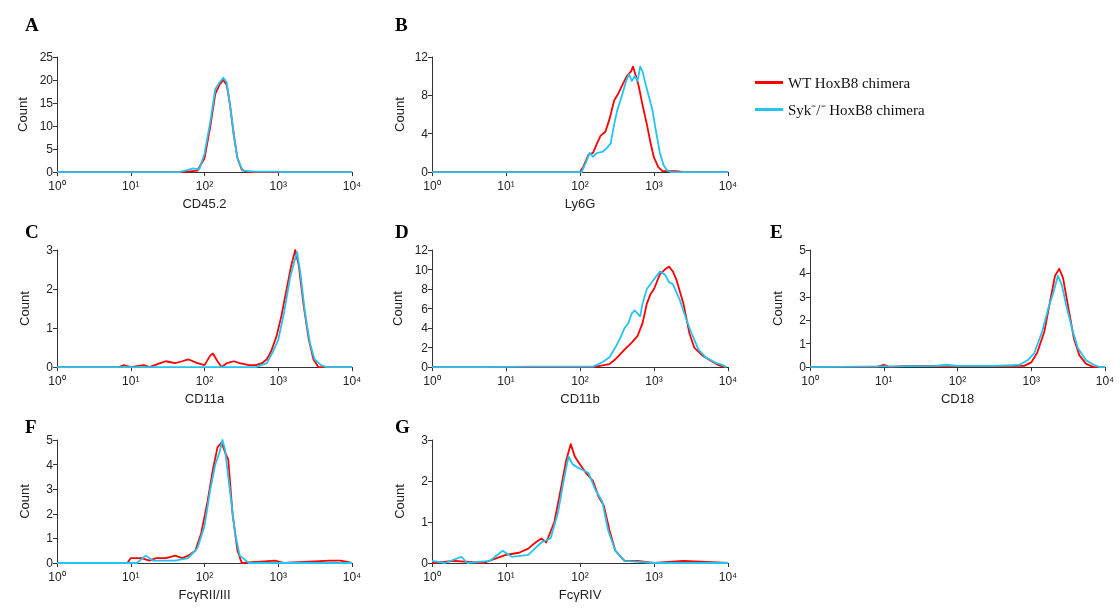 This screenshot has width=1120, height=615. What do you see at coordinates (204, 594) in the screenshot?
I see `x-axis-title: FcγRII/III` at bounding box center [204, 594].